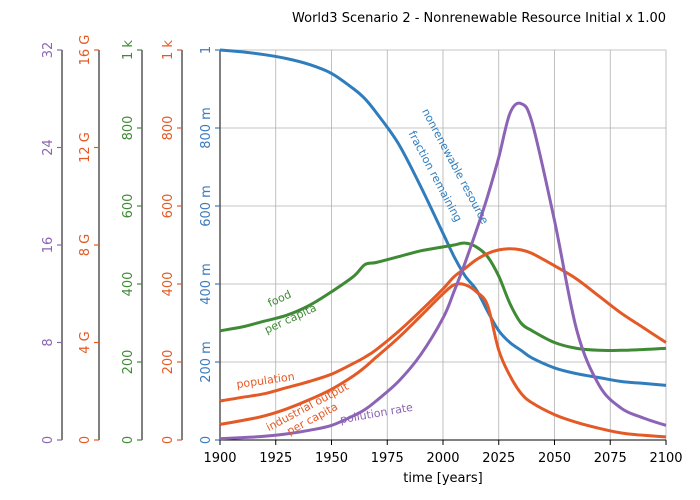 This screenshot has height=500, width=700. What do you see at coordinates (219, 458) in the screenshot?
I see `x-tick-label: 1900` at bounding box center [219, 458].